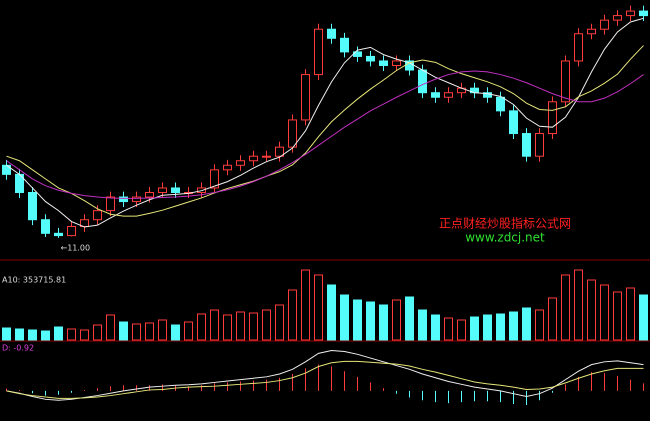 This screenshot has width=650, height=421. I want to click on watermark-url: www.zdcj.net, so click(505, 238).